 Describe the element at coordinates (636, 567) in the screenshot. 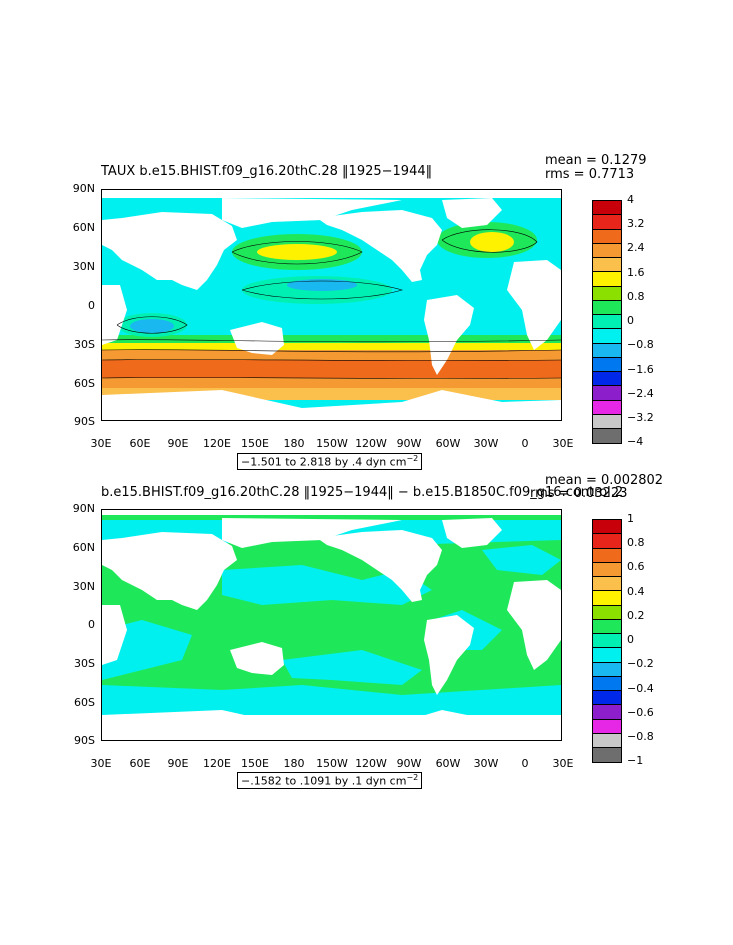

I see `colorbar-label: 0.6` at that location.